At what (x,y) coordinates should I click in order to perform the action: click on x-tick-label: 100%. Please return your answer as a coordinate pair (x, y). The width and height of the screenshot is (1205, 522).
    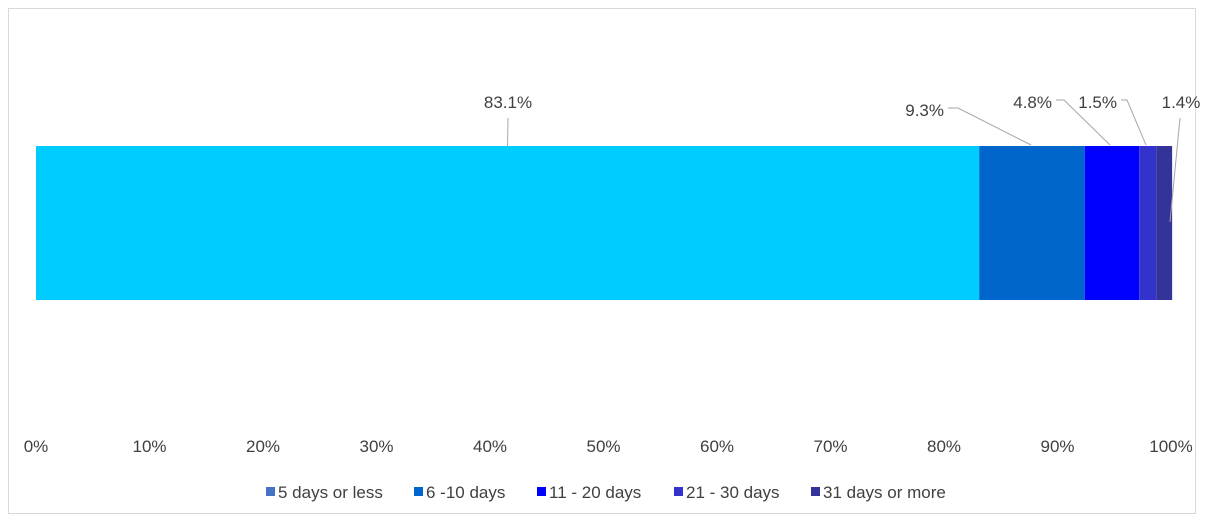
    Looking at the image, I should click on (1170, 446).